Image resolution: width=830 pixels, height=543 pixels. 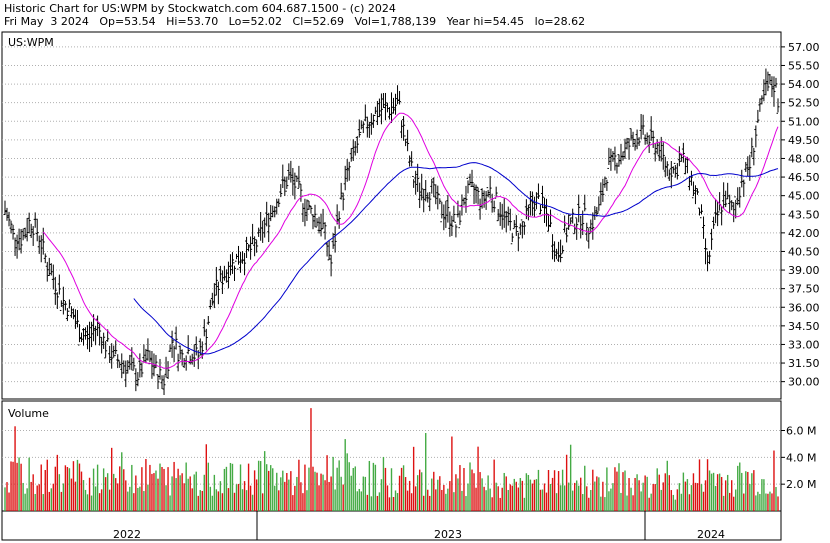 I want to click on year-label: 2024, so click(x=711, y=534).